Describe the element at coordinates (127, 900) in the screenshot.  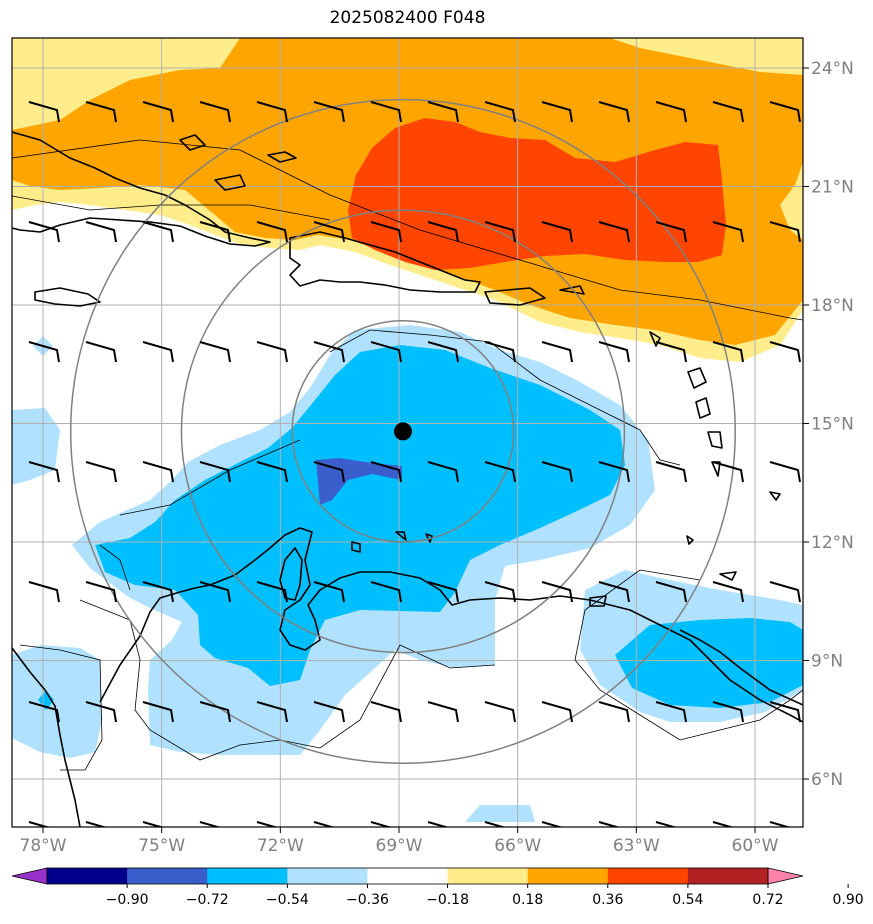
I see `colorbar-tick-label: −0.90` at that location.